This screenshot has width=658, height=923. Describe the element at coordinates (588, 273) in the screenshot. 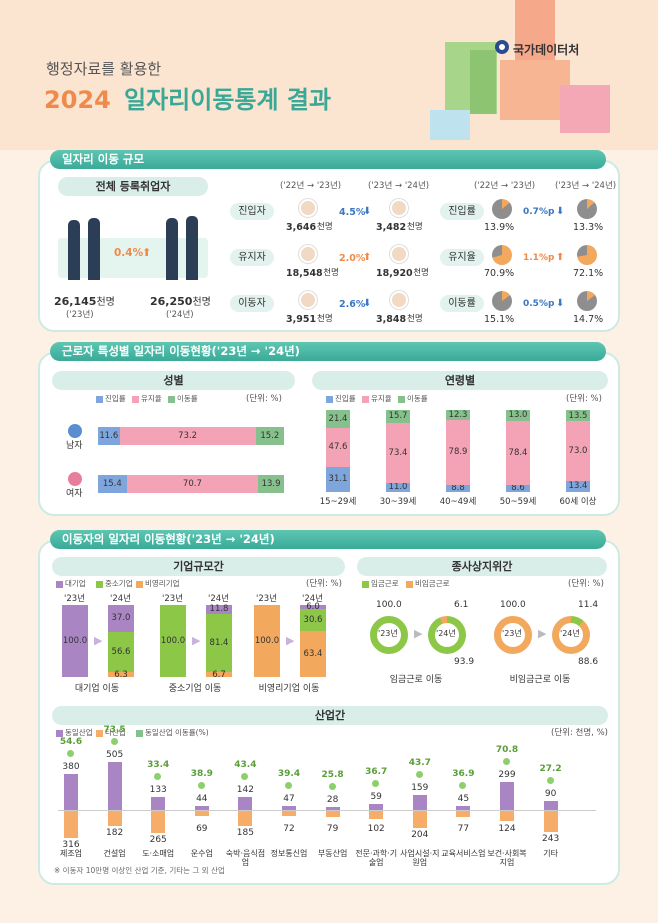

I see `rate-curr: 72.1%` at that location.